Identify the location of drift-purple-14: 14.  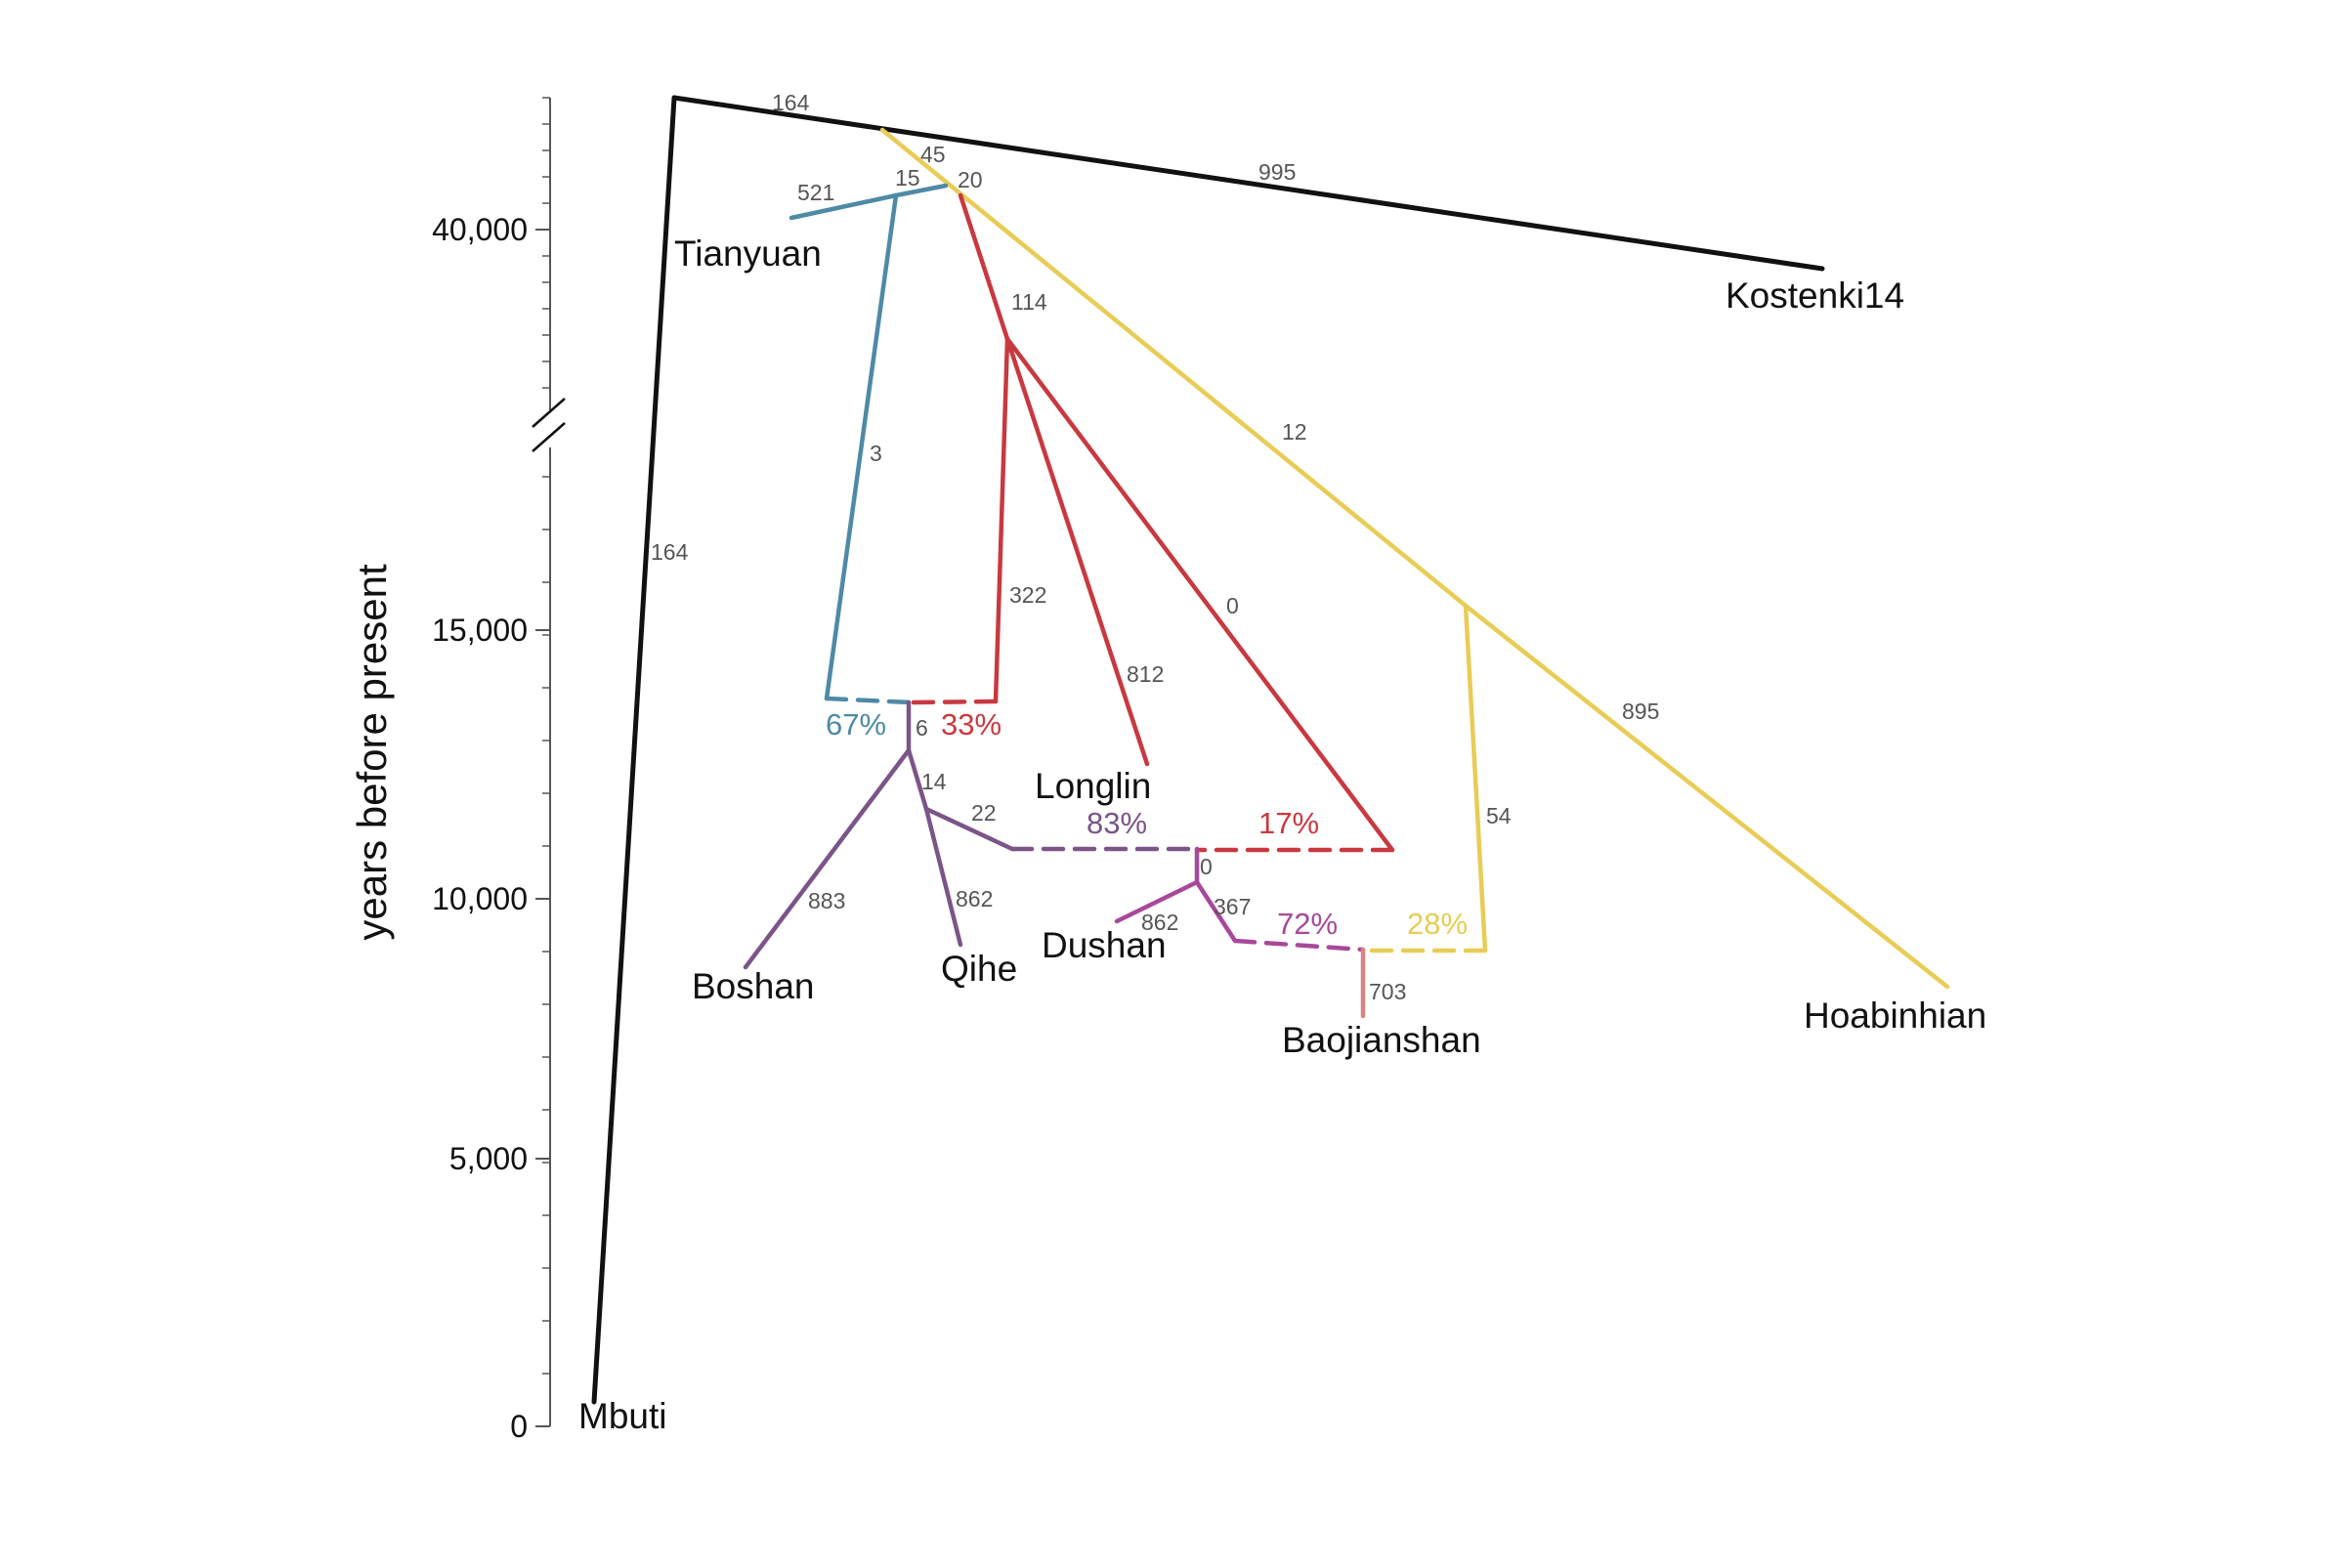
(934, 781).